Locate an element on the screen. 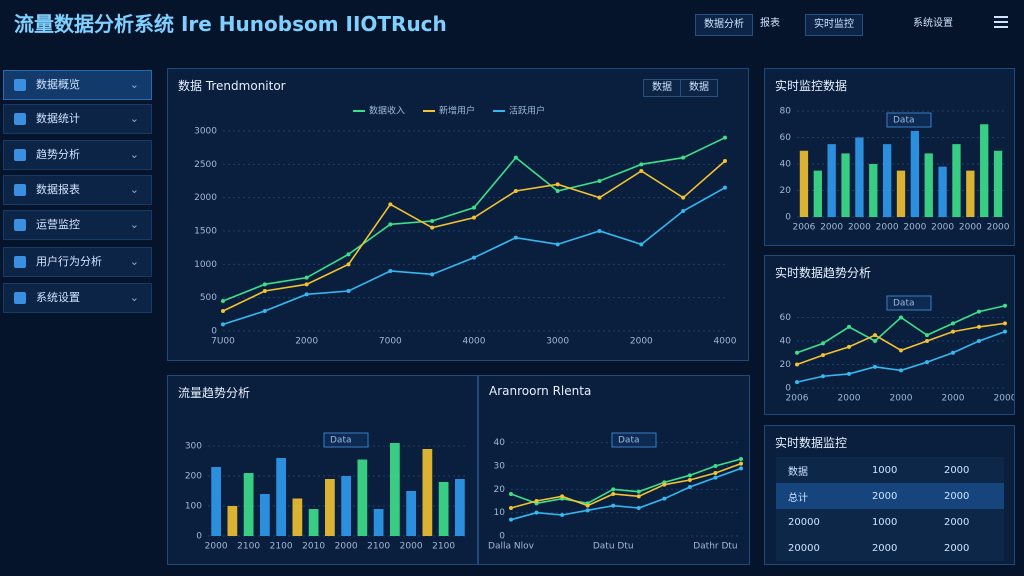  table-cell: 20000 is located at coordinates (804, 522).